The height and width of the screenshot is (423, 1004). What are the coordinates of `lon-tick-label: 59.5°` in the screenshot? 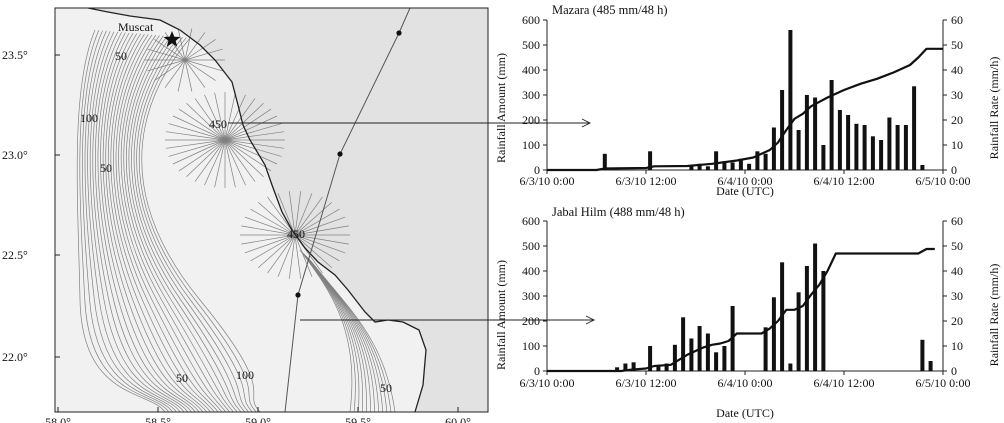 It's located at (358, 419).